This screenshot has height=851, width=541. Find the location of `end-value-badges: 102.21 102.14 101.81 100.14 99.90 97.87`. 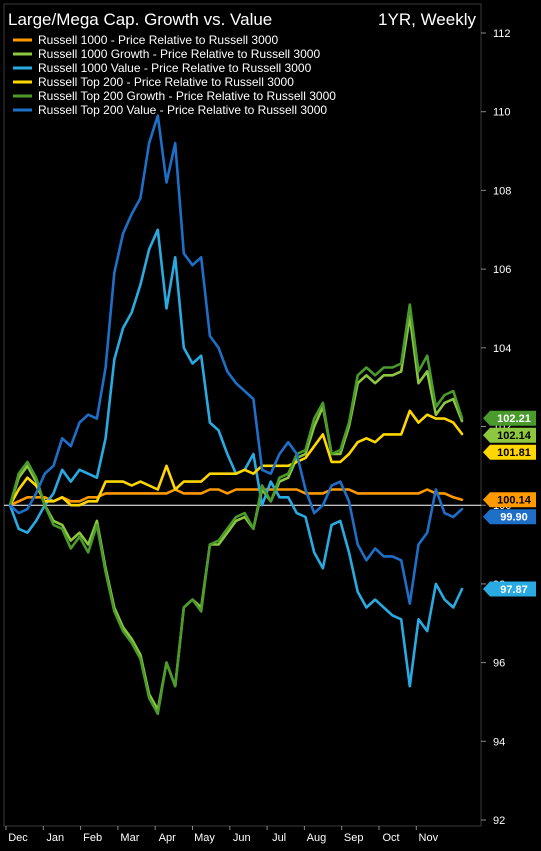

end-value-badges: 102.21 102.14 101.81 100.14 99.90 97.87 is located at coordinates (509, 503).